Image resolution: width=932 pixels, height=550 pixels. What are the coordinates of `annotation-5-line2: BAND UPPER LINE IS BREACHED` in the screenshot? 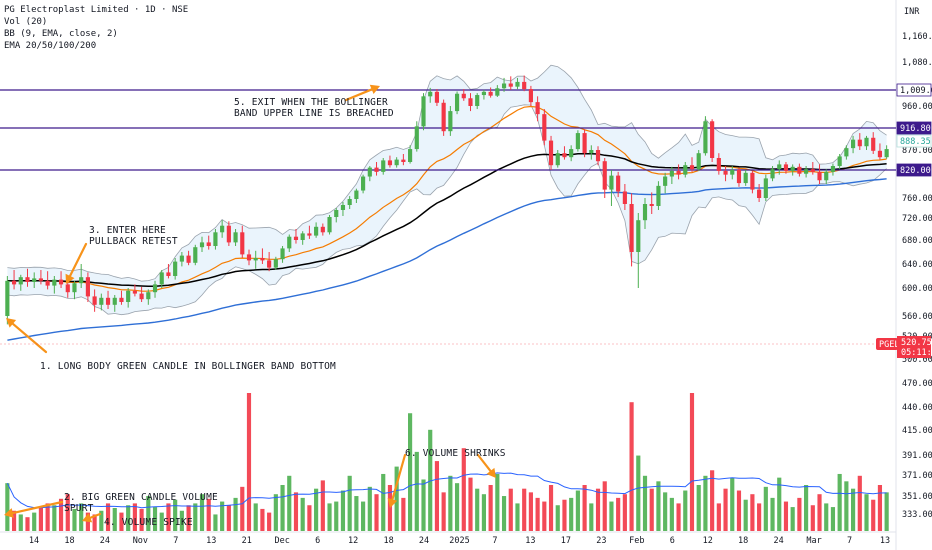 It's located at (314, 113).